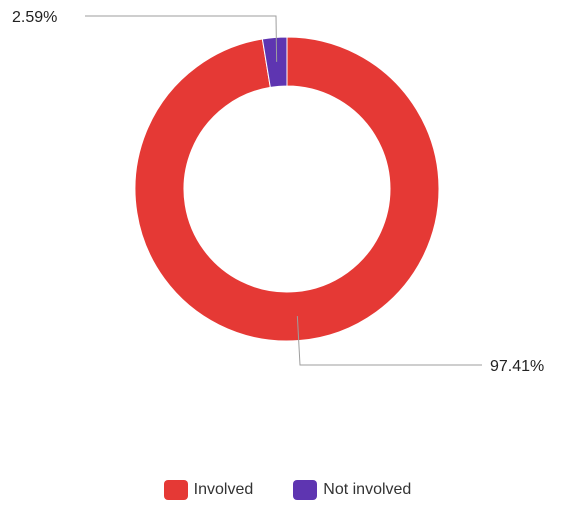 This screenshot has width=575, height=507. What do you see at coordinates (367, 489) in the screenshot?
I see `legend-label-not-involved: Not involved` at bounding box center [367, 489].